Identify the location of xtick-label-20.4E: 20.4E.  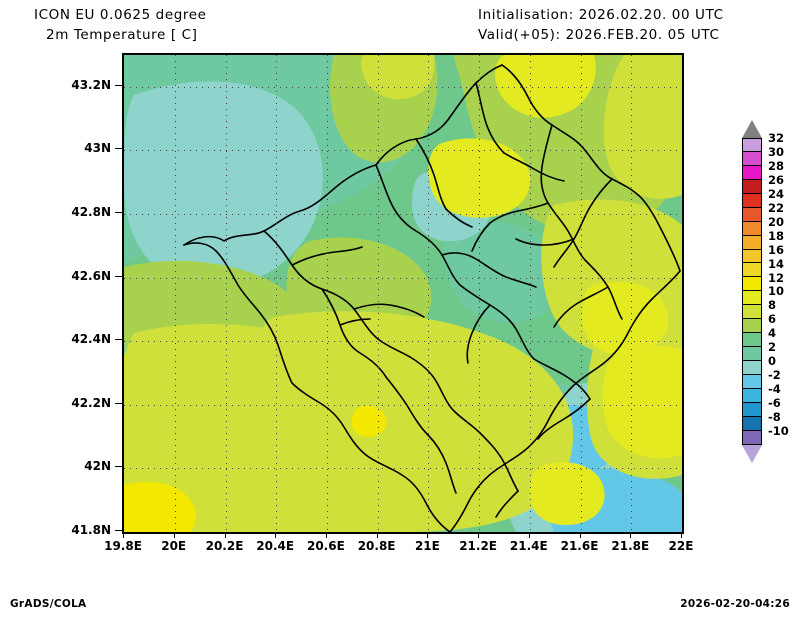
(275, 546).